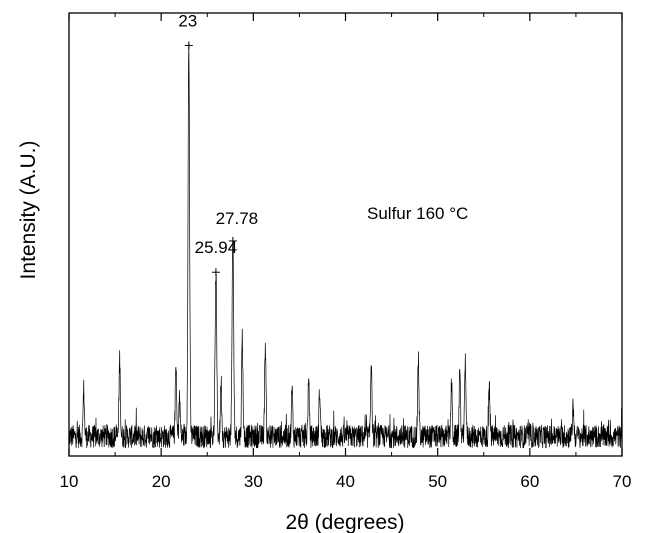 The width and height of the screenshot is (645, 533). What do you see at coordinates (237, 218) in the screenshot?
I see `peak-label: 27.78` at bounding box center [237, 218].